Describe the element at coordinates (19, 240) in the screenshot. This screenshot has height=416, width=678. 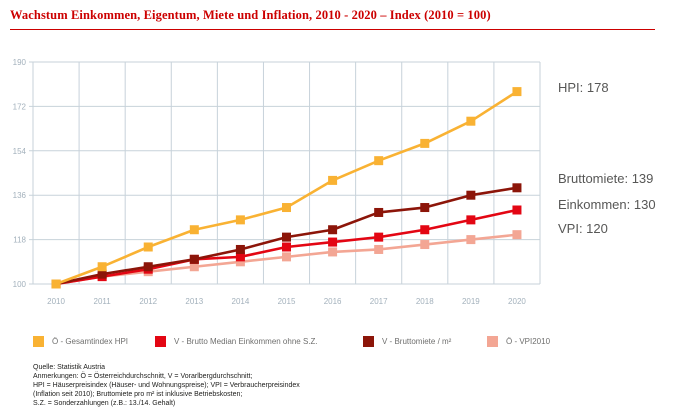
I see `y-axis-tick-label: 118` at that location.